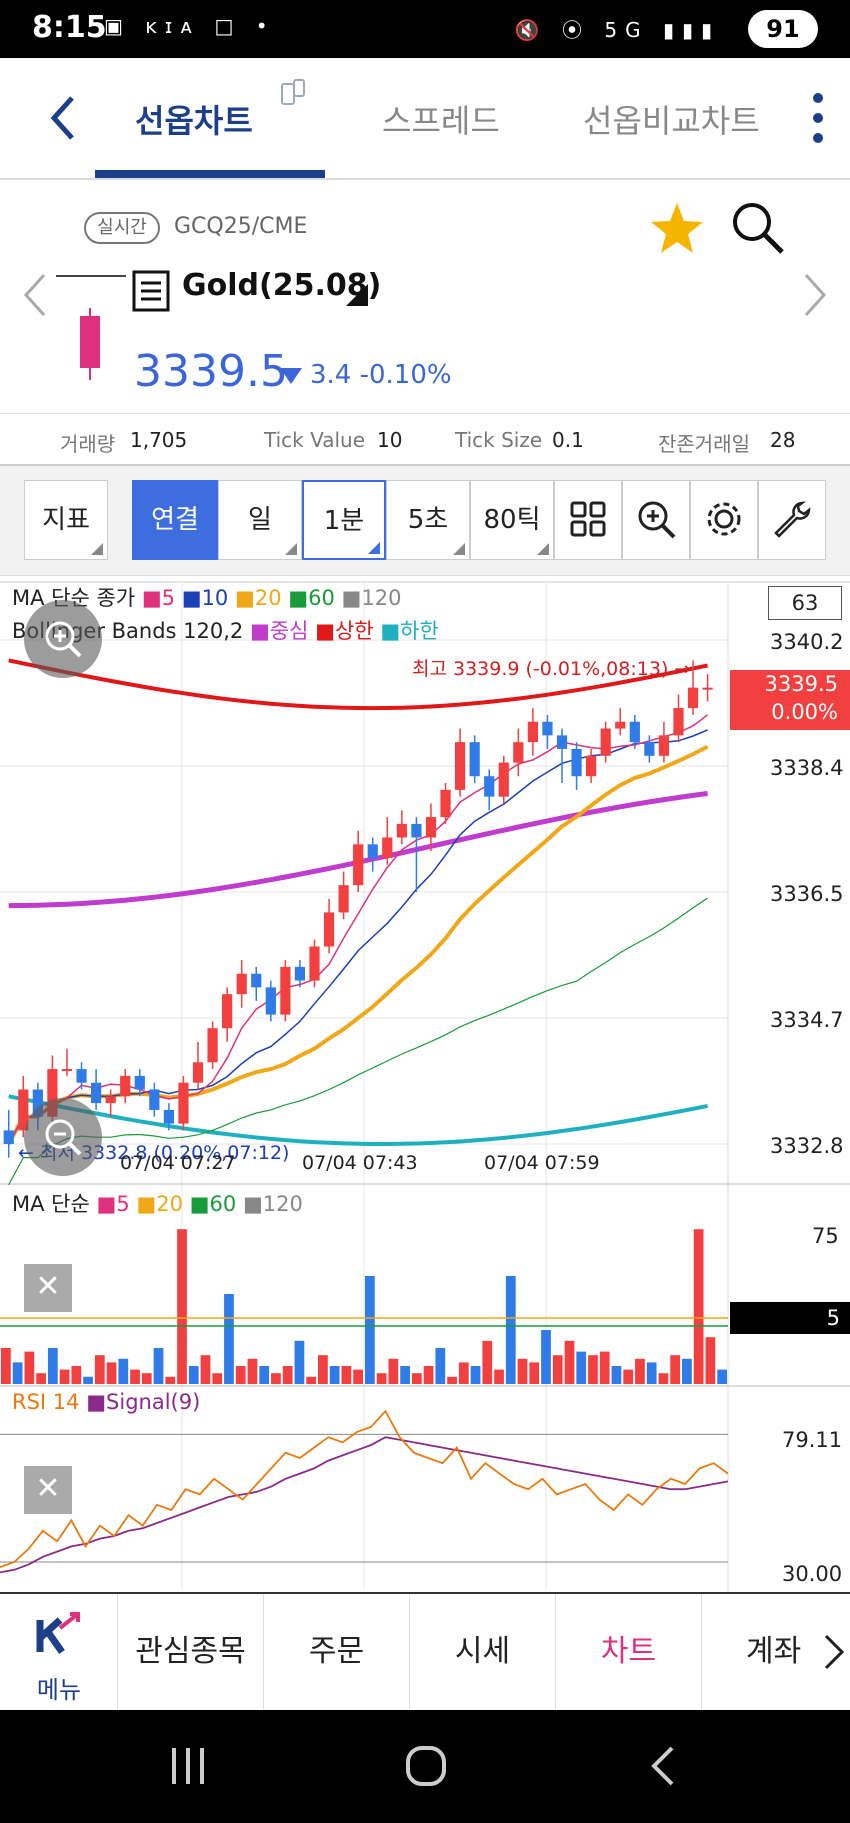 This screenshot has height=1823, width=850. I want to click on bb-center-label: 중심, so click(289, 631).